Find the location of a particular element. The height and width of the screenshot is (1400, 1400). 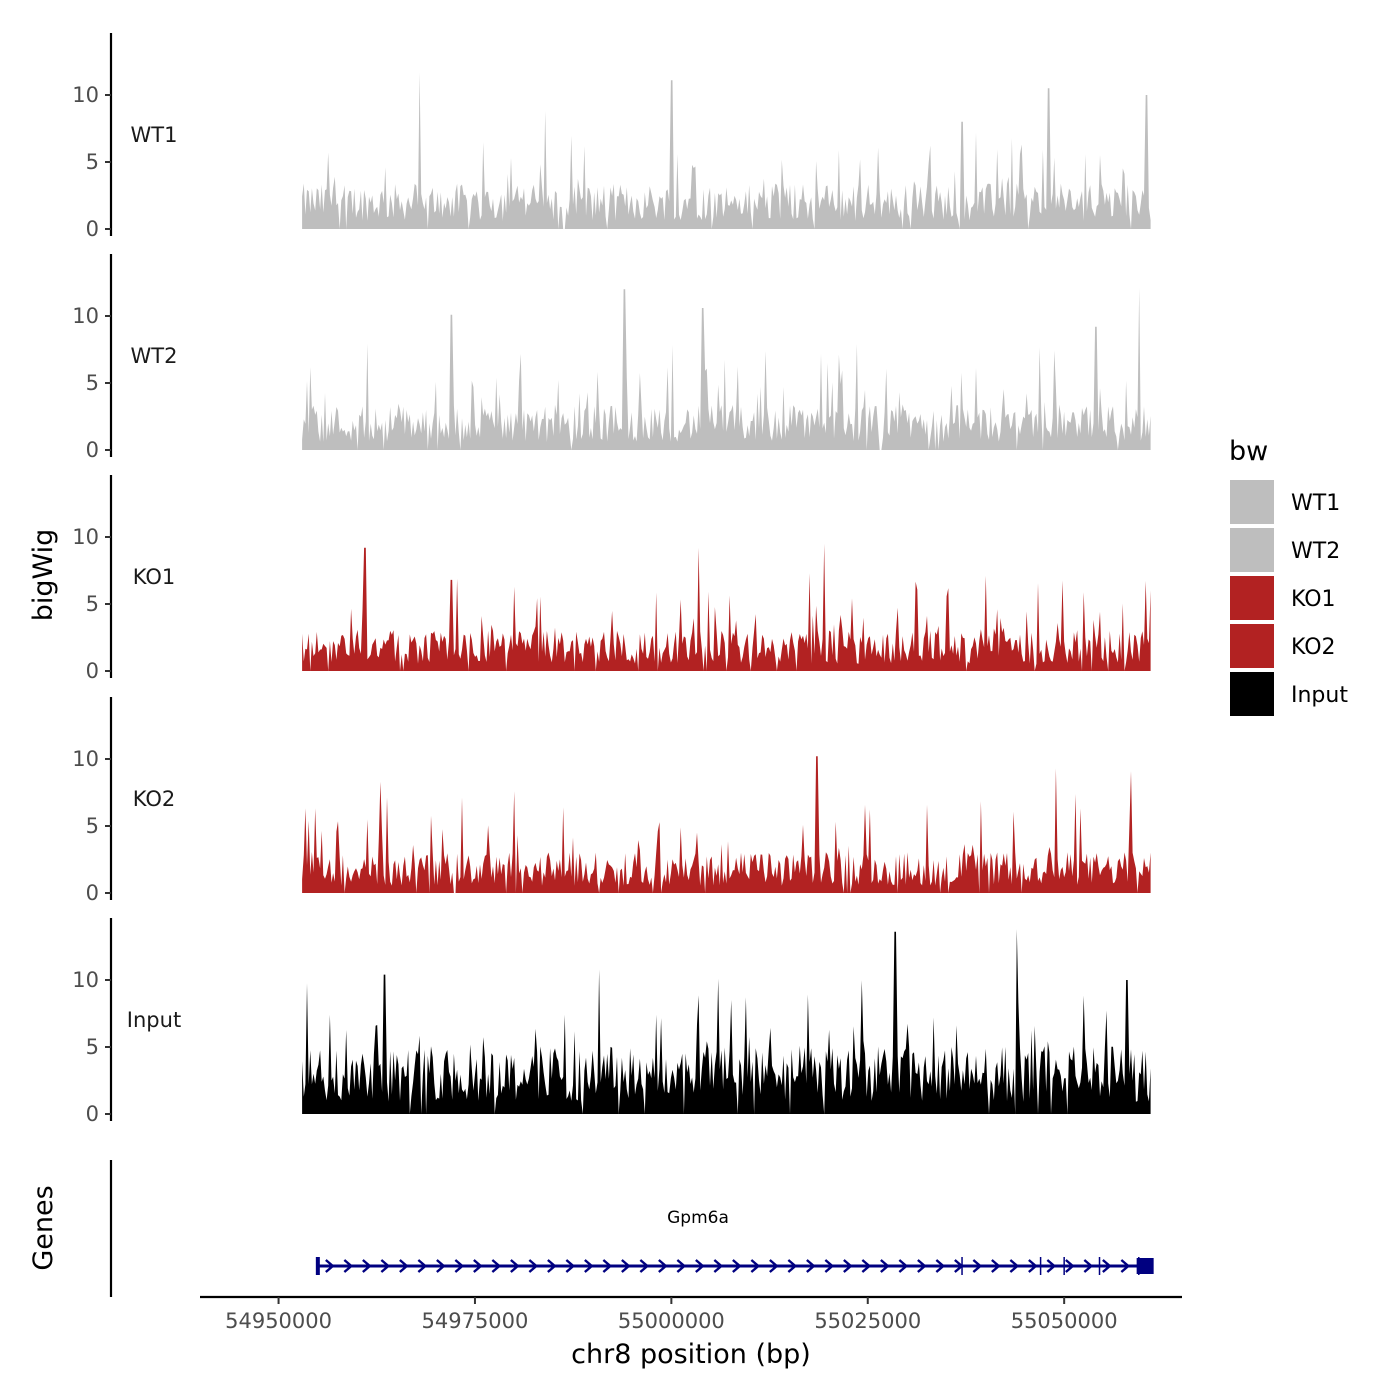

exon-block is located at coordinates (1145, 1266).